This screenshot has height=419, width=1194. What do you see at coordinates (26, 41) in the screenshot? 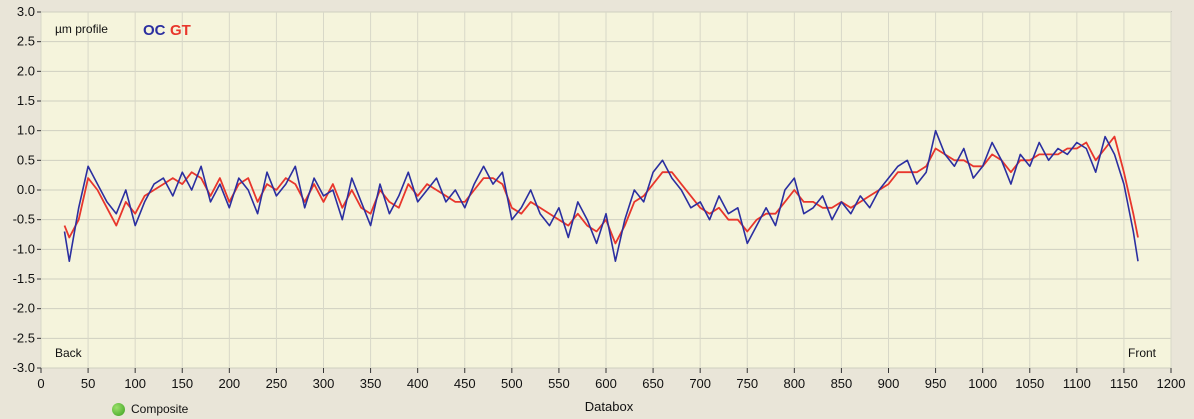
I see `y-tick-label: 2.5` at bounding box center [26, 41].